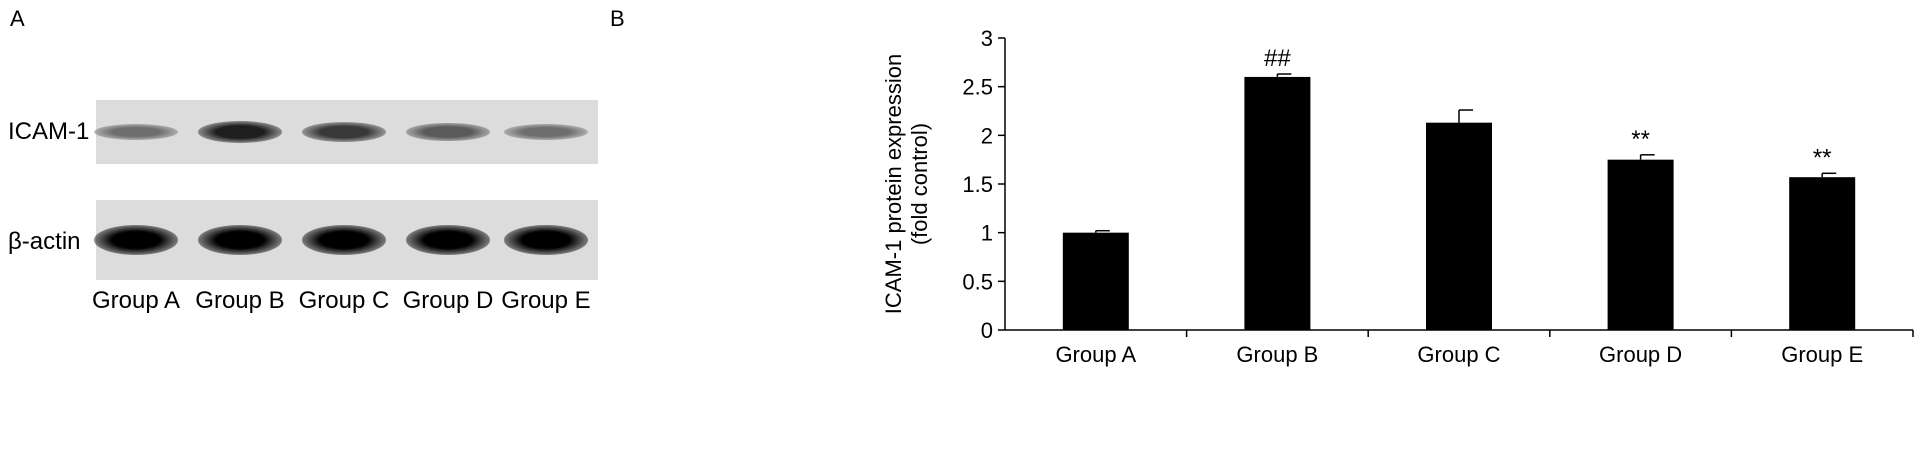 This screenshot has width=1920, height=461. What do you see at coordinates (977, 87) in the screenshot?
I see `y-tick-label: 2.5` at bounding box center [977, 87].